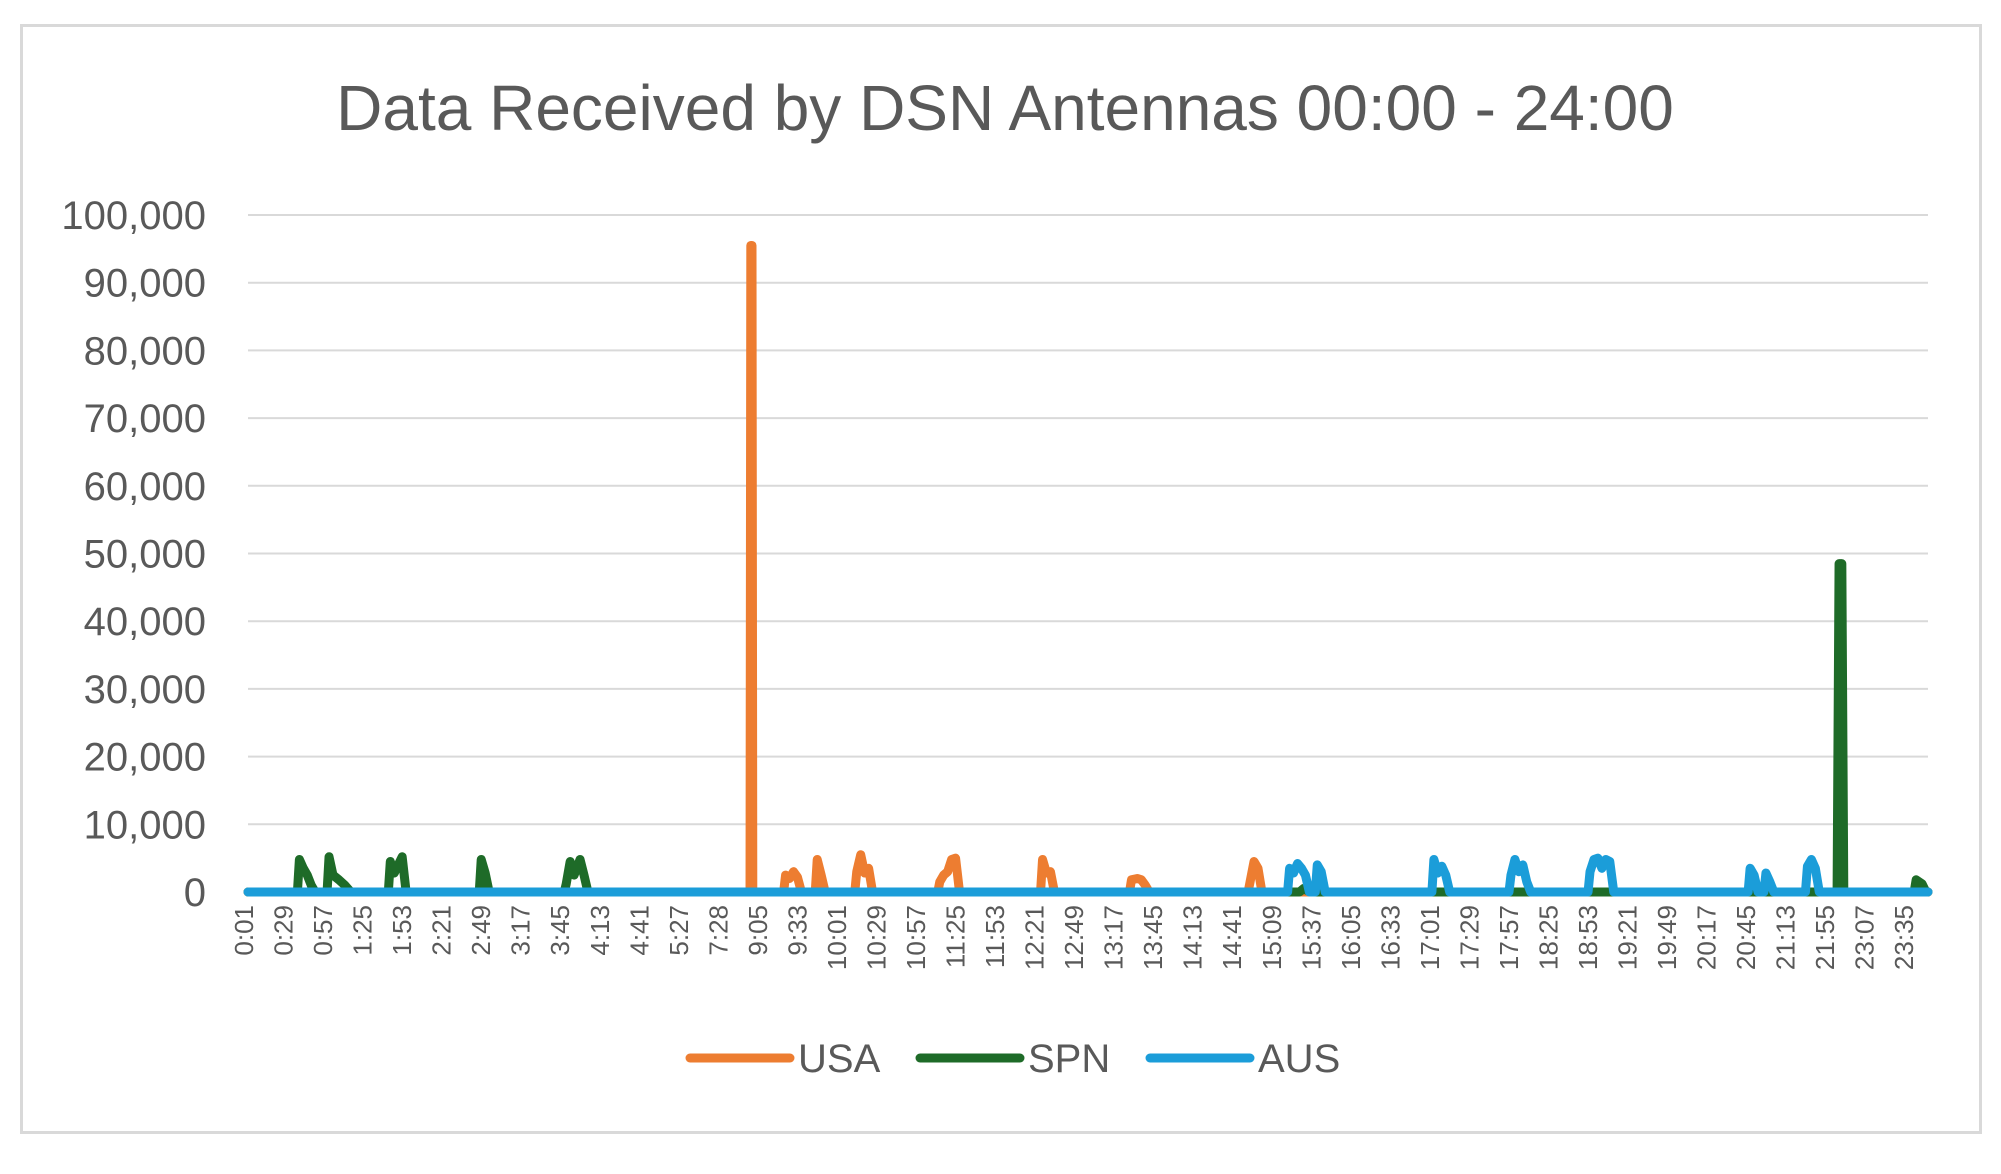 The height and width of the screenshot is (1174, 2001). Describe the element at coordinates (560, 930) in the screenshot. I see `x-tick-label: 3:45` at that location.